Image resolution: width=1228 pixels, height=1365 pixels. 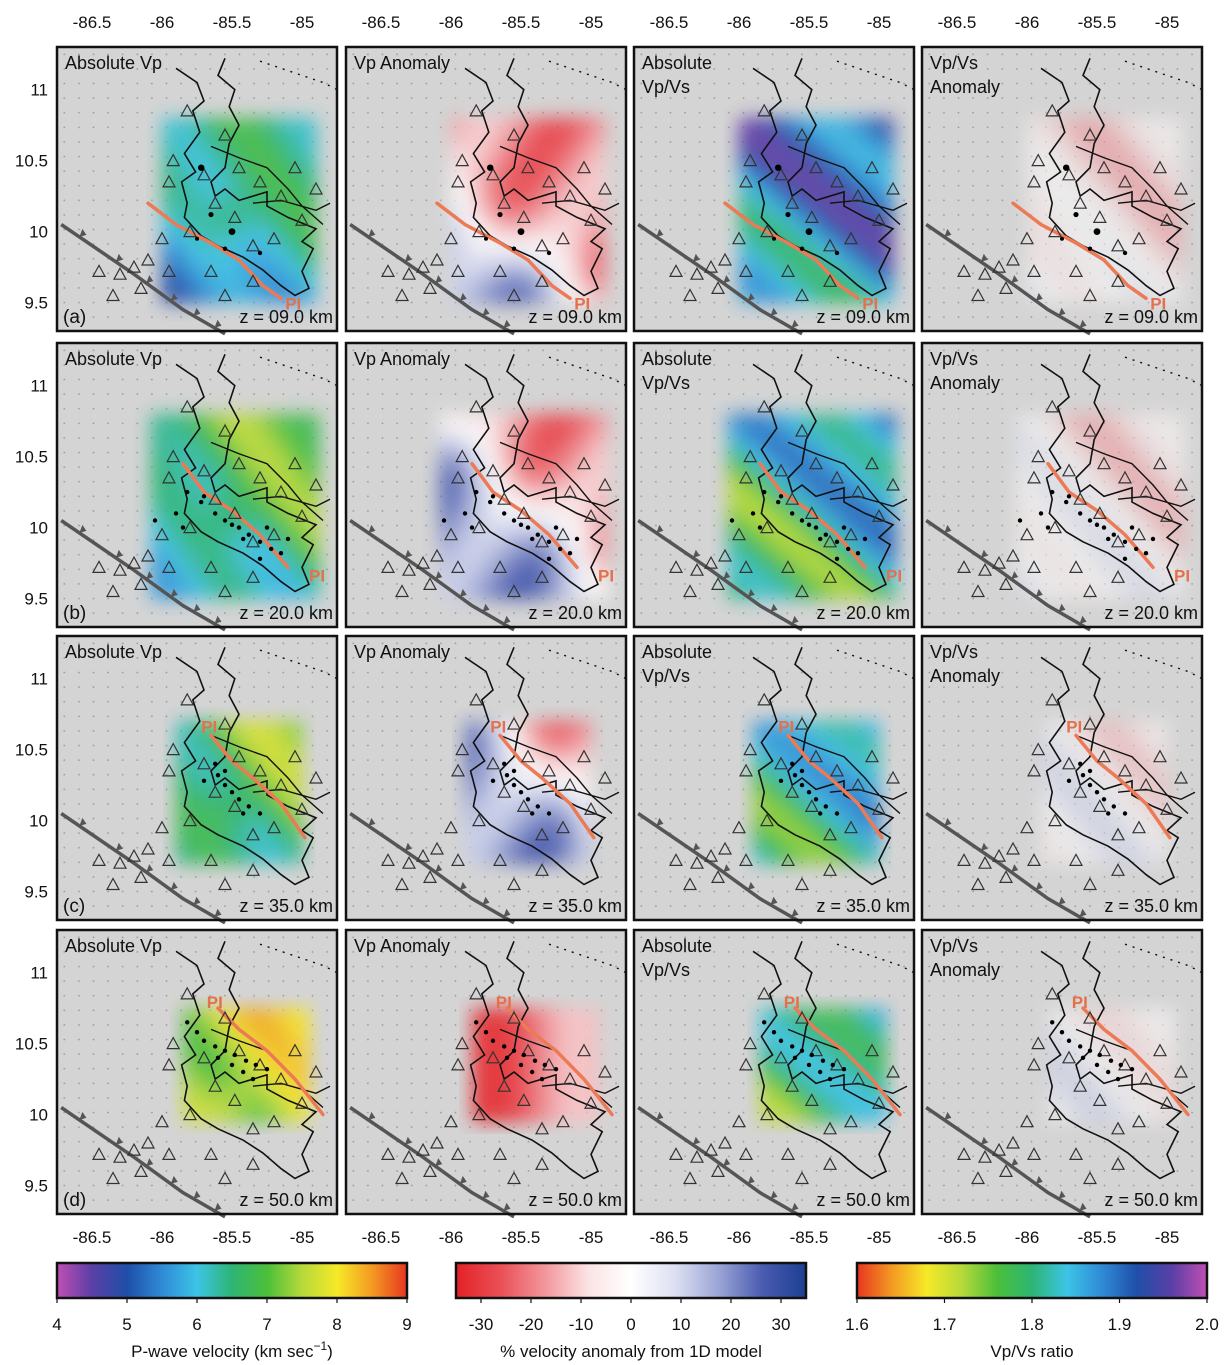 I want to click on fault-line, so click(x=235, y=515).